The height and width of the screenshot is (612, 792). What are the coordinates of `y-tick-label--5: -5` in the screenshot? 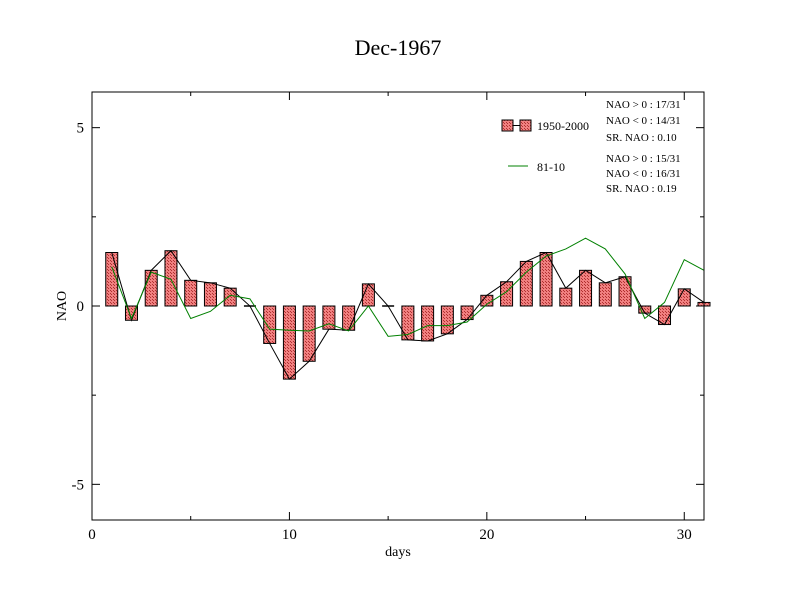 It's located at (78, 485).